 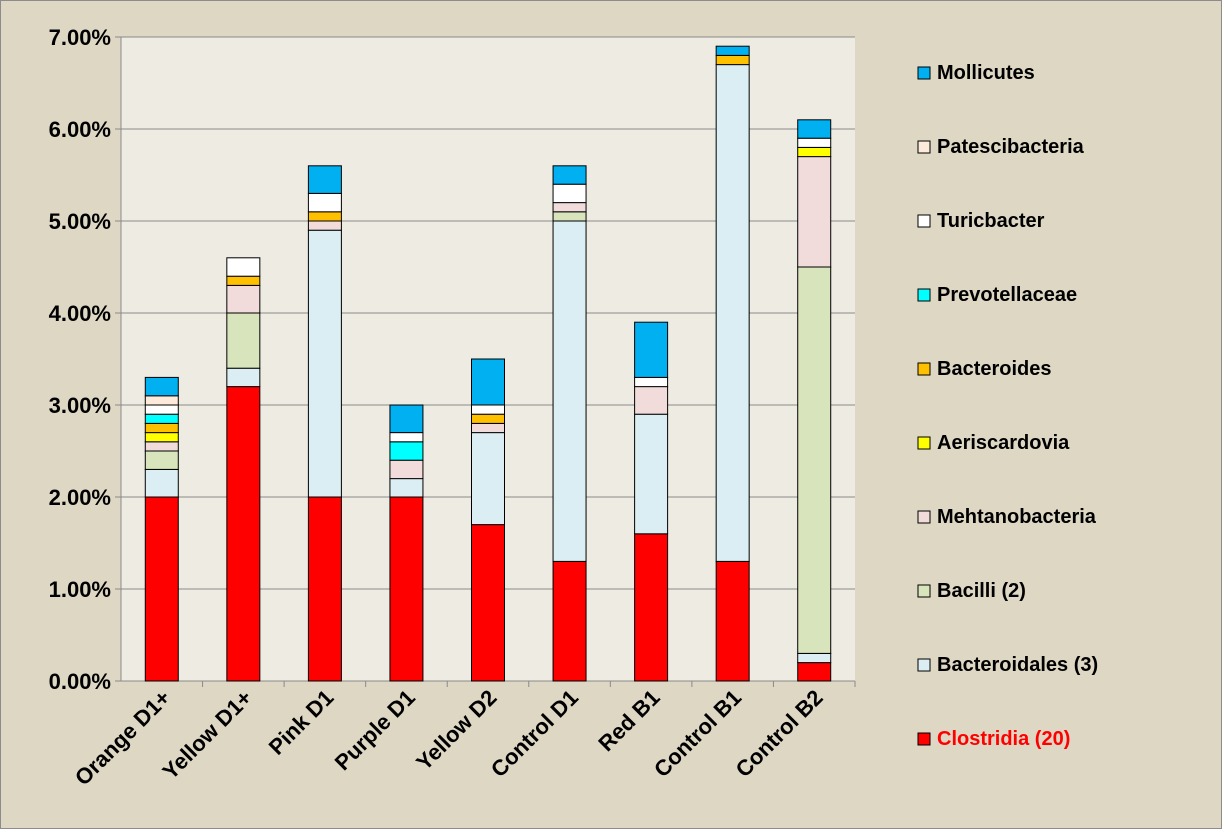 I want to click on legend-label: Bacteroides, so click(x=994, y=369).